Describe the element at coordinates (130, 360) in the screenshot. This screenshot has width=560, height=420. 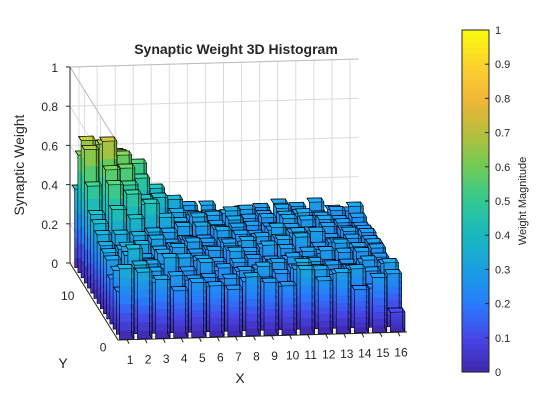
I see `x-tick-label: 1` at that location.